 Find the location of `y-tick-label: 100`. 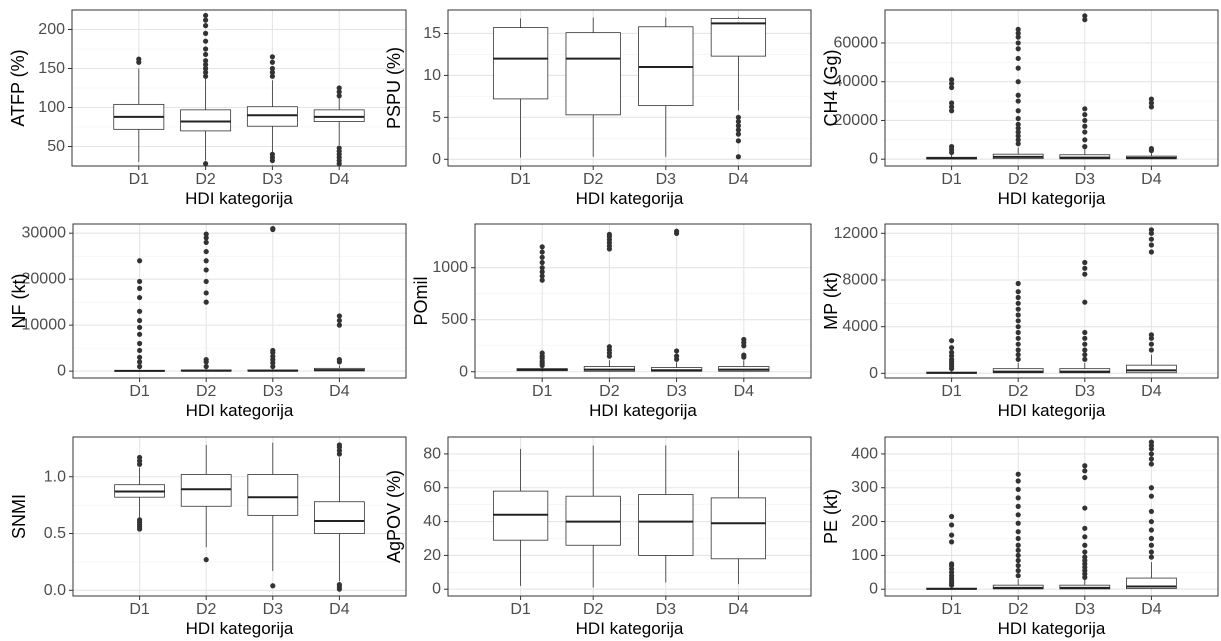

y-tick-label: 100 is located at coordinates (51, 107).